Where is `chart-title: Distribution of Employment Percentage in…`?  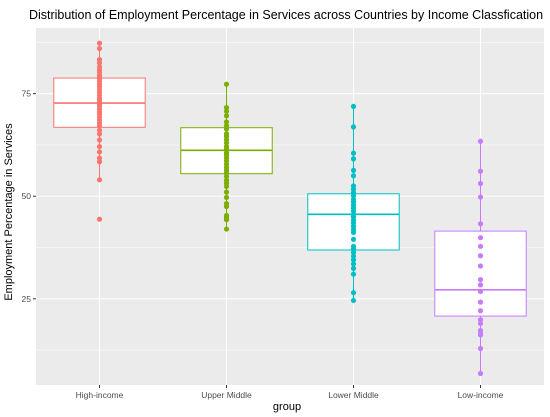
chart-title: Distribution of Employment Percentage in… is located at coordinates (286, 15).